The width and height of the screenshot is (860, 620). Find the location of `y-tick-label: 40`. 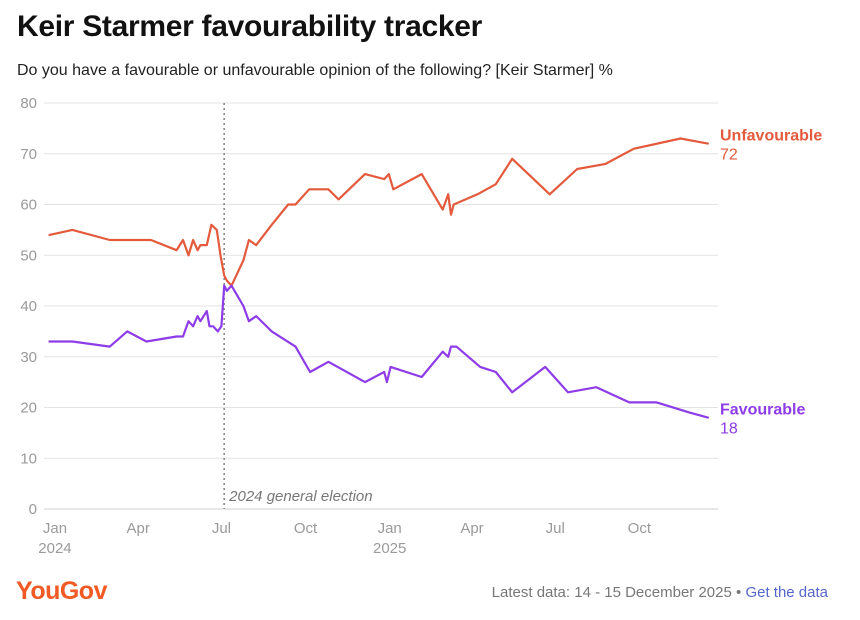

y-tick-label: 40 is located at coordinates (28, 306).